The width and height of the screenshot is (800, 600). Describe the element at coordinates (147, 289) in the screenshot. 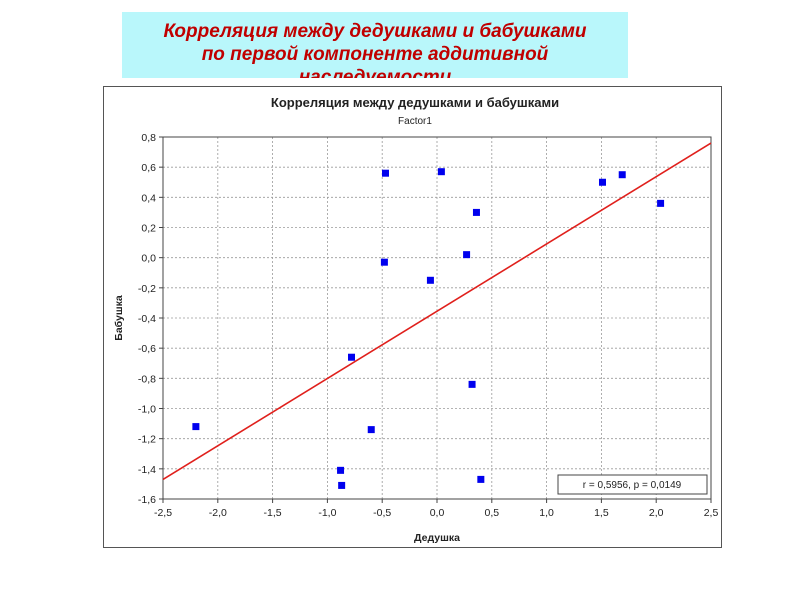

I see `y-tick-label: -0,2` at that location.